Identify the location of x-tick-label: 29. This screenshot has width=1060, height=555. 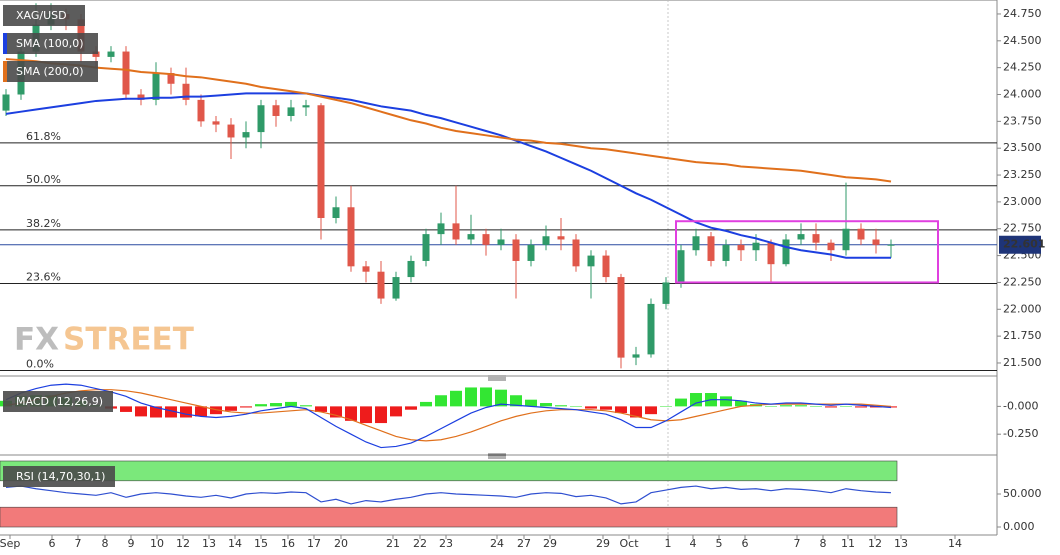
(603, 543).